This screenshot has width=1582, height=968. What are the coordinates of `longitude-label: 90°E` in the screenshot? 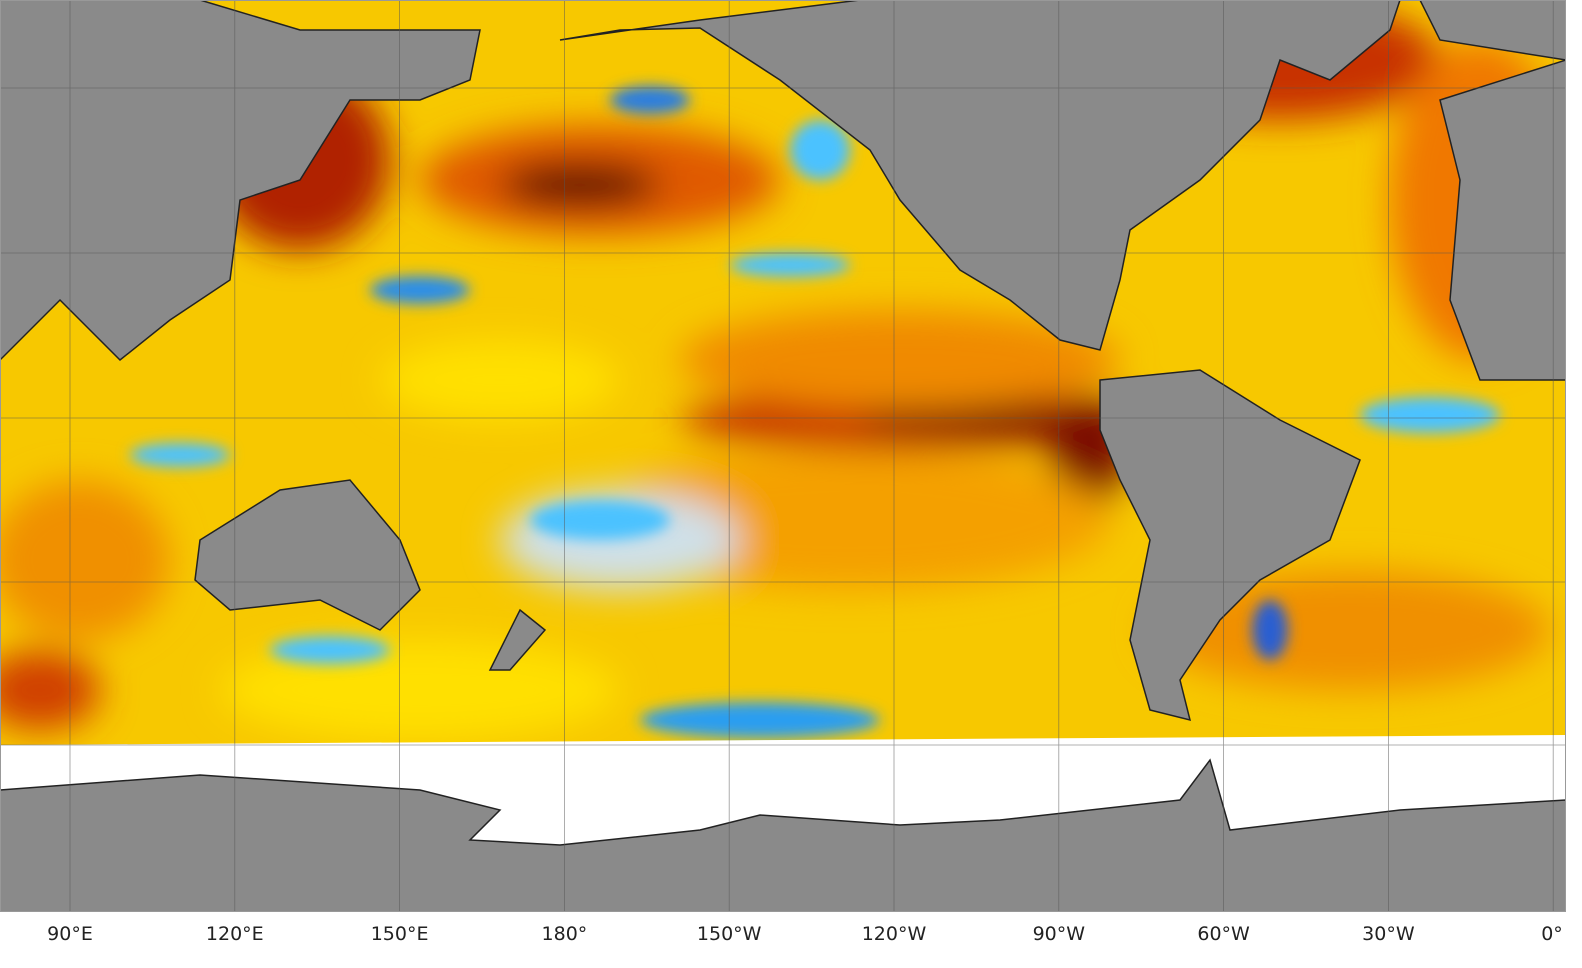 It's located at (70, 934).